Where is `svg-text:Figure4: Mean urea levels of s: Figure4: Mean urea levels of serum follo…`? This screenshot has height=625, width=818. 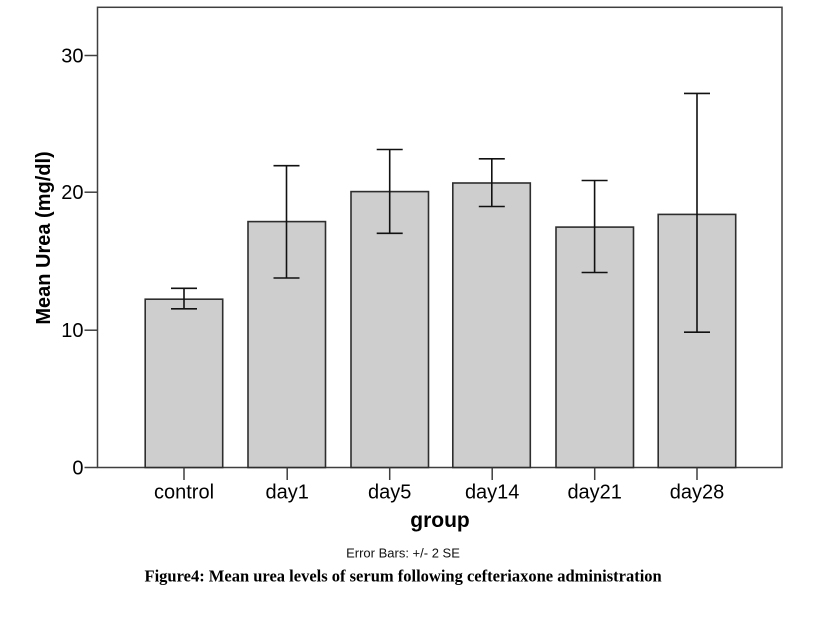 svg-text:Figure4: Mean urea levels of s: Figure4: Mean urea levels of serum follo… is located at coordinates (403, 576).